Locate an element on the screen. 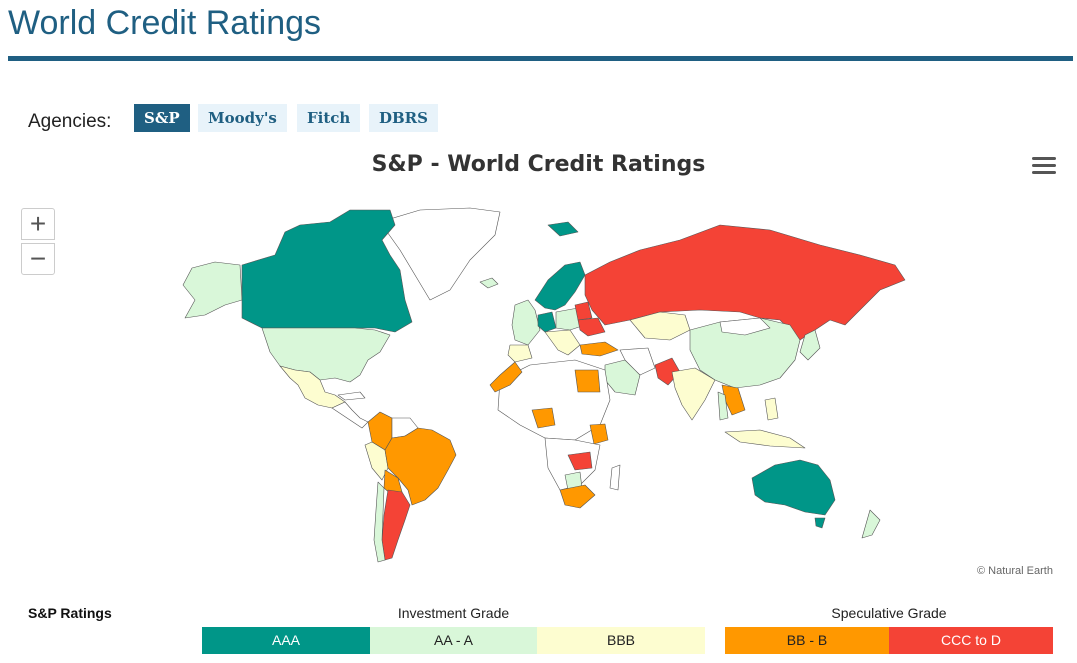 The height and width of the screenshot is (663, 1077). country-western-europe is located at coordinates (526, 322).